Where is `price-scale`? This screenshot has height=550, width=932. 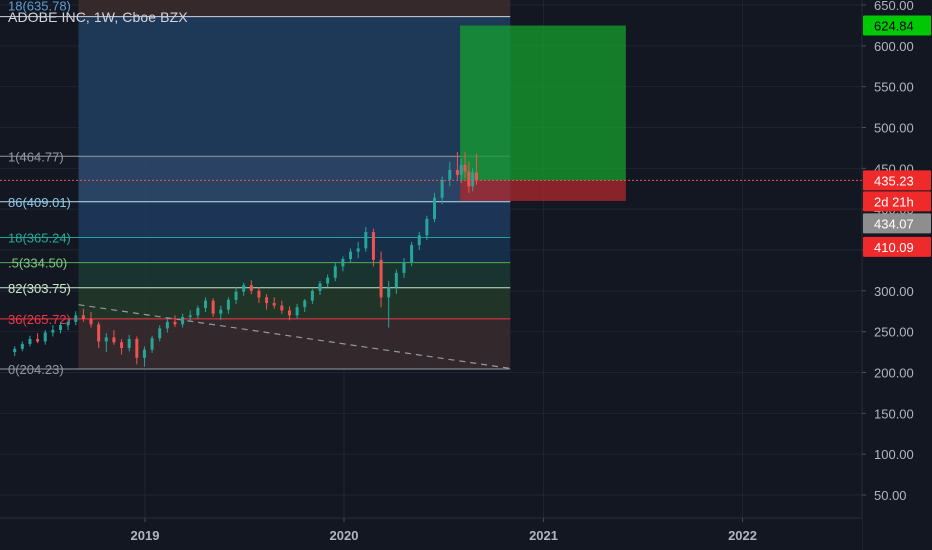
price-scale is located at coordinates (897, 275).